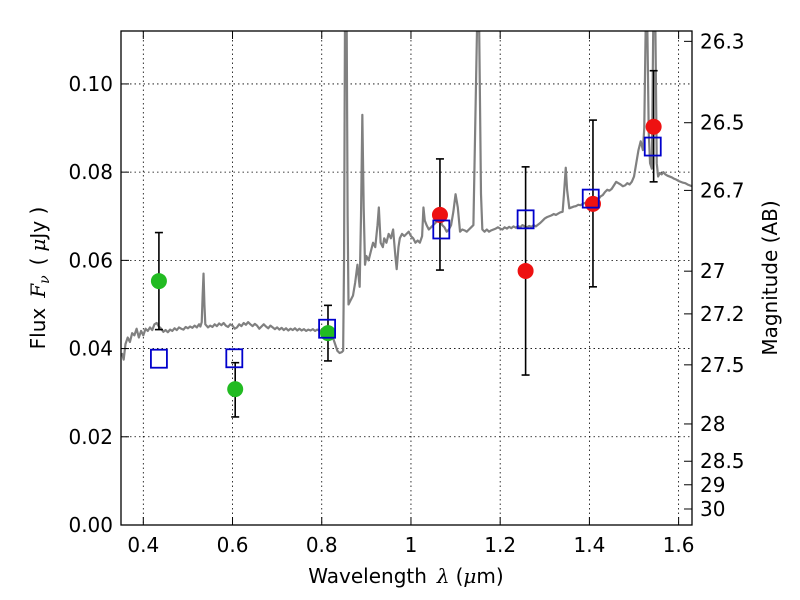 The height and width of the screenshot is (600, 800). I want to click on y-tick-label: 0.10, so click(90, 84).